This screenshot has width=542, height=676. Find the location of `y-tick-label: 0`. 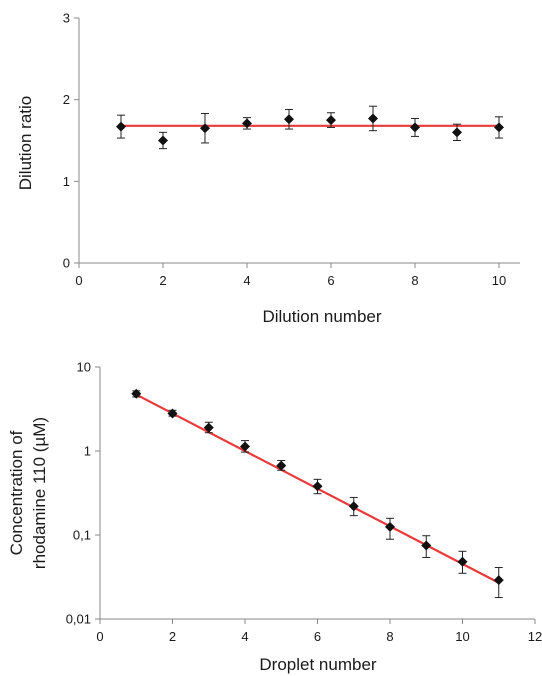

y-tick-label: 0 is located at coordinates (66, 263).